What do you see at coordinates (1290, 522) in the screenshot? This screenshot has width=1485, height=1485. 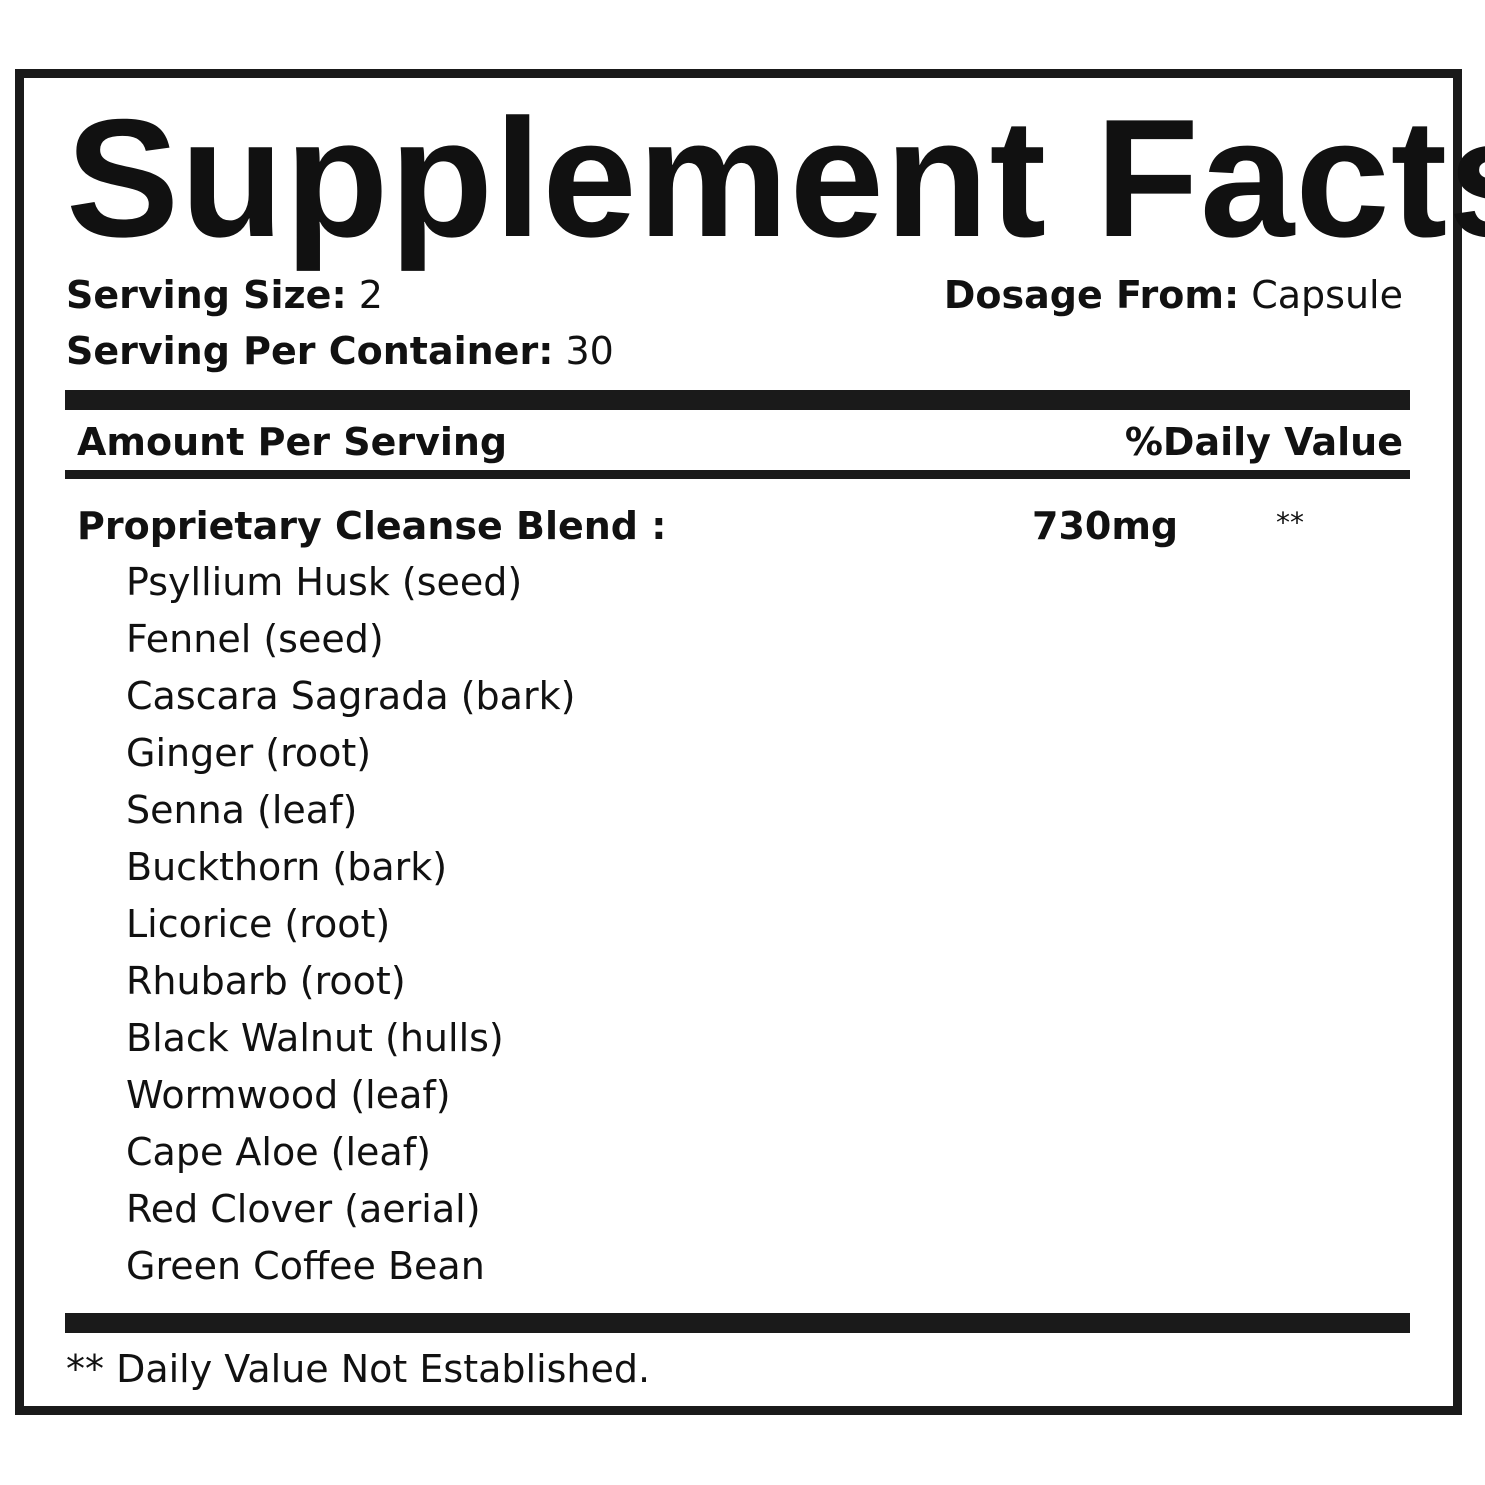 I see `blend-daily-value: **` at bounding box center [1290, 522].